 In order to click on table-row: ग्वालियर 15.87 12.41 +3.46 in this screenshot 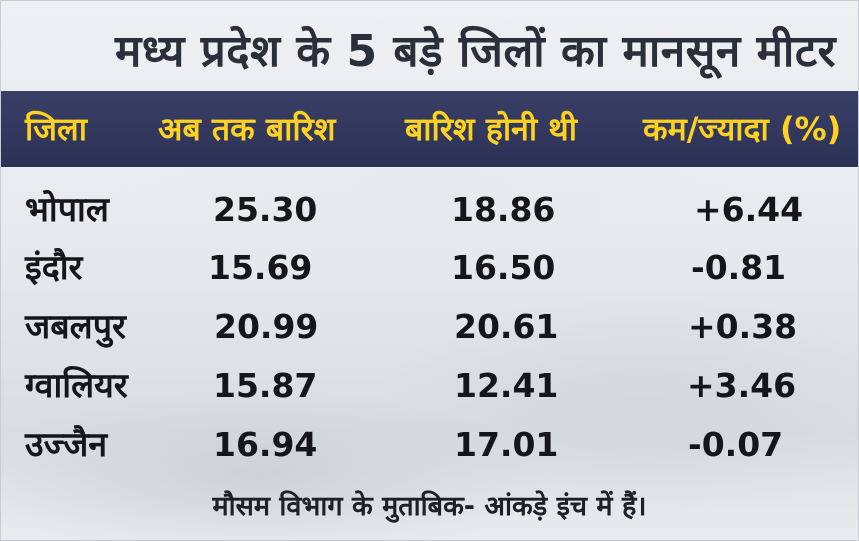, I will do `click(429, 386)`.